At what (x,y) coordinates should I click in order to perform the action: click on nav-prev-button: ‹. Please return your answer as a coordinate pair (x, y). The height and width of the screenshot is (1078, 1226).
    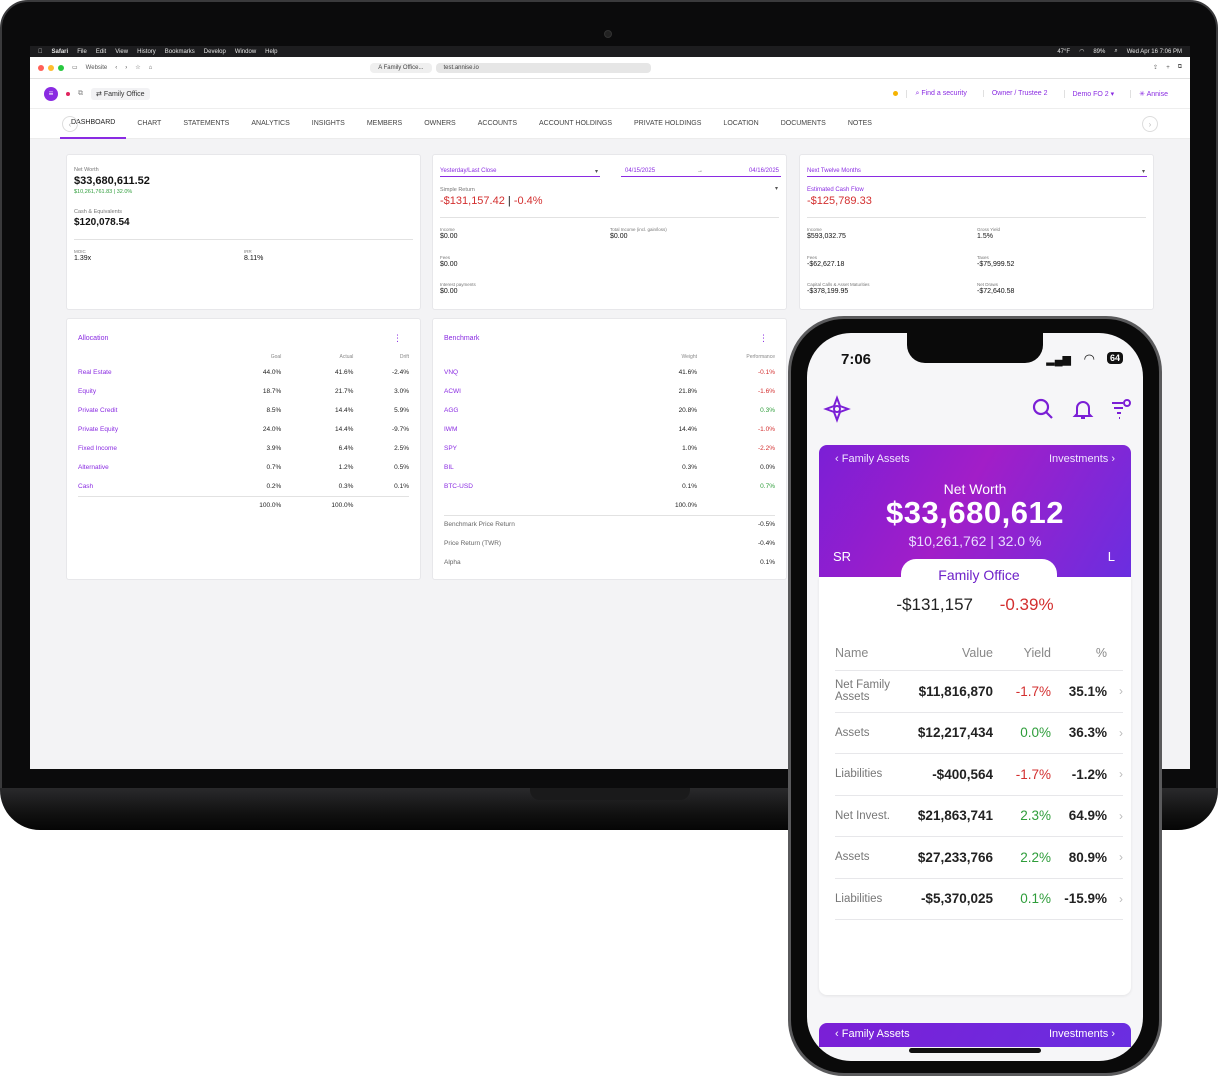
    Looking at the image, I should click on (70, 124).